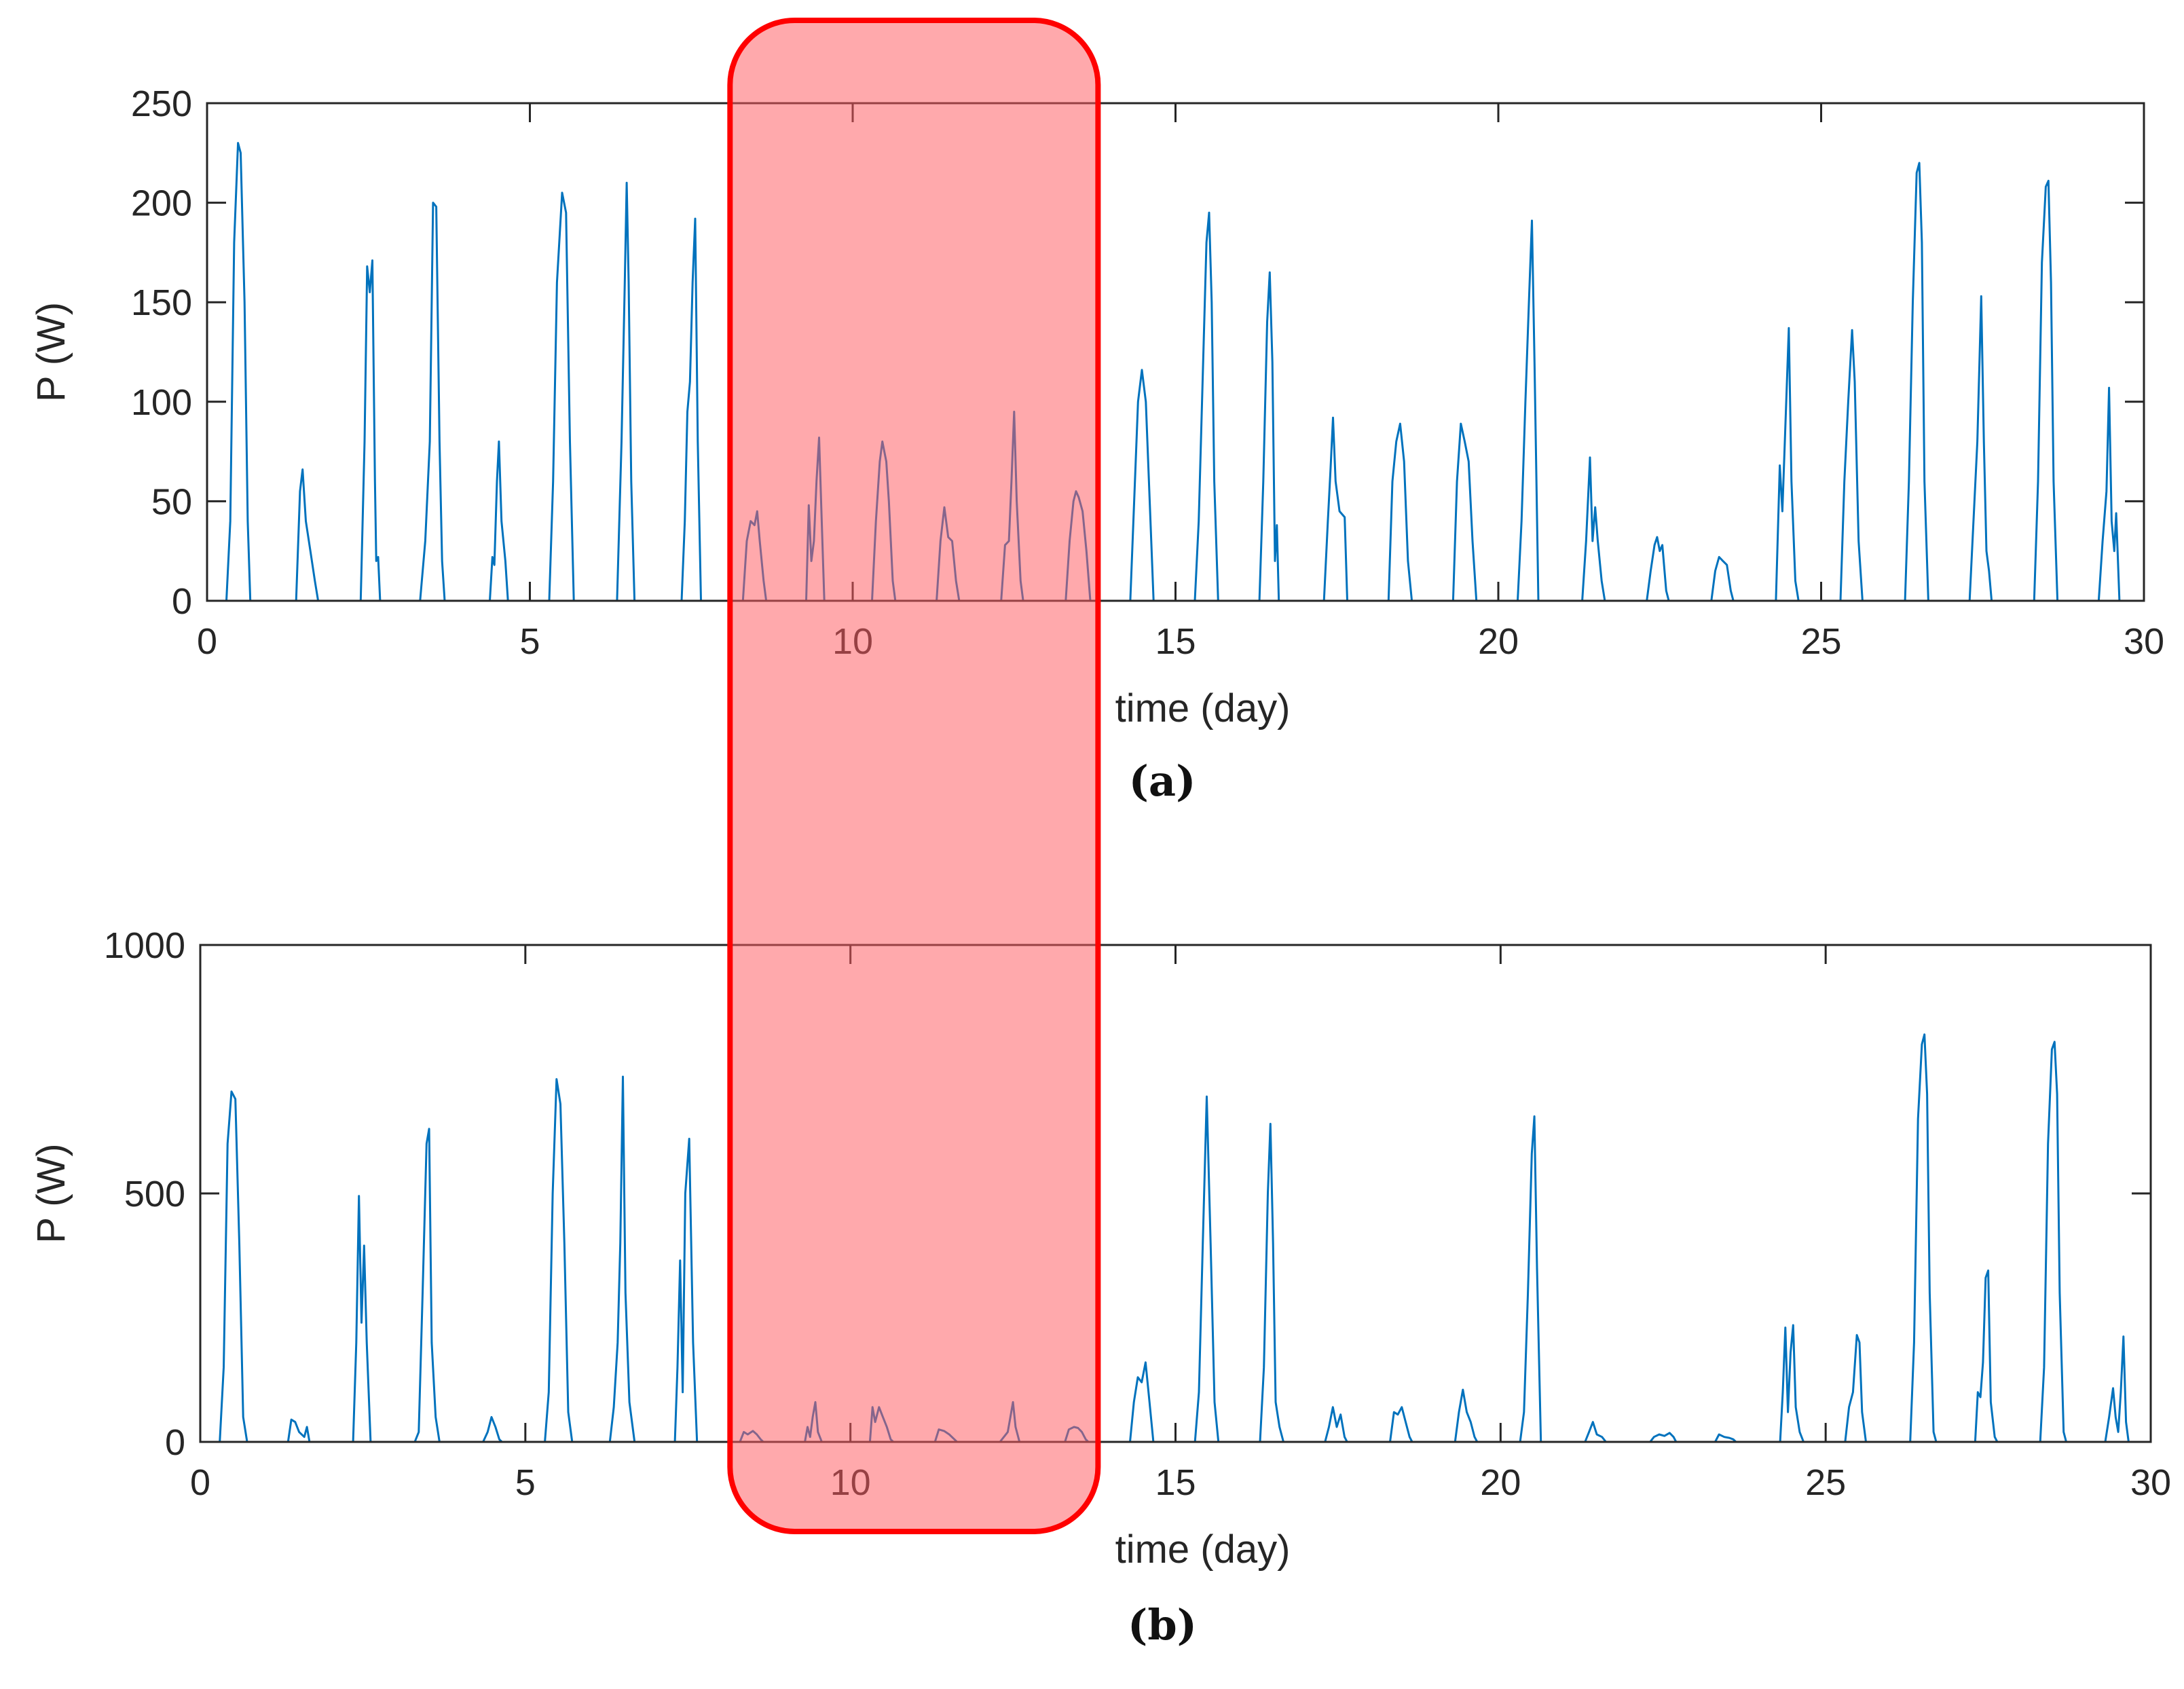 The width and height of the screenshot is (2184, 1689). What do you see at coordinates (1163, 781) in the screenshot?
I see `caption-a: (a)` at bounding box center [1163, 781].